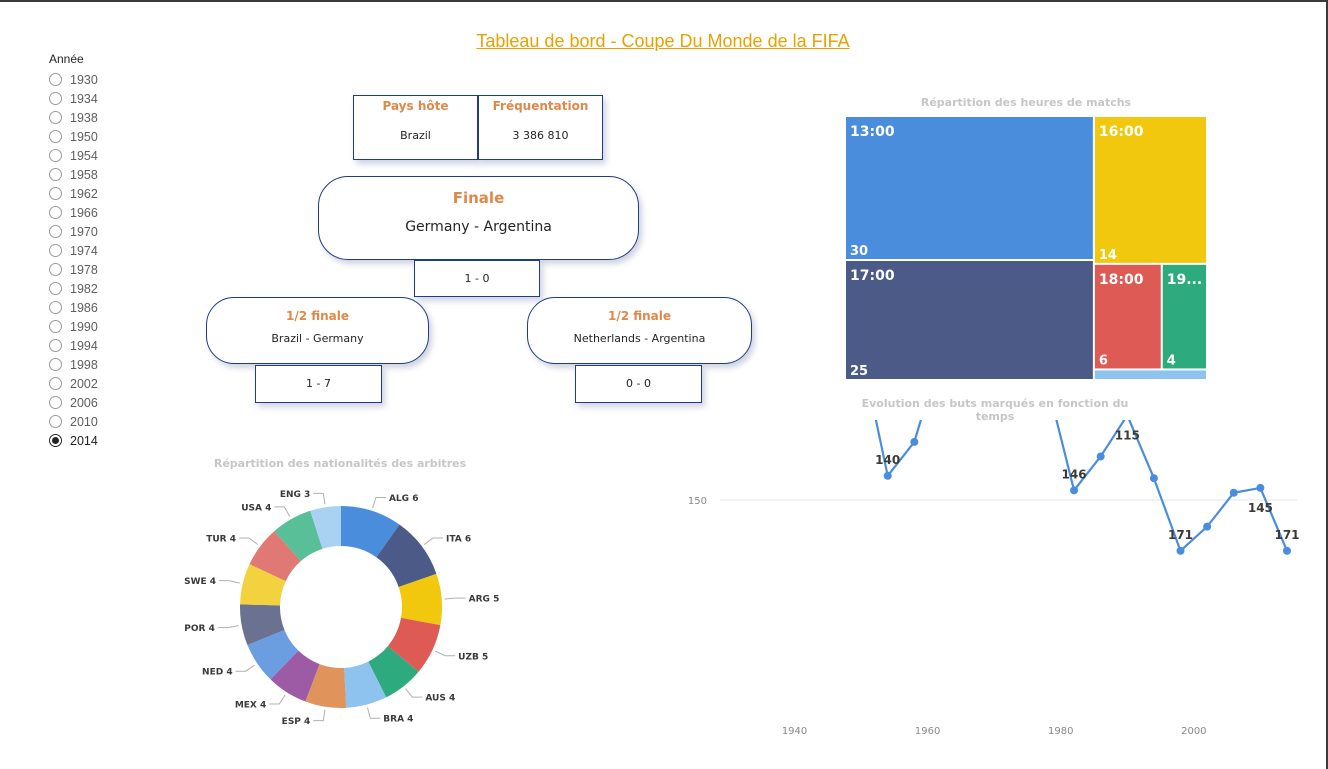 The height and width of the screenshot is (769, 1328). I want to click on year-option-1934: 1934, so click(94, 98).